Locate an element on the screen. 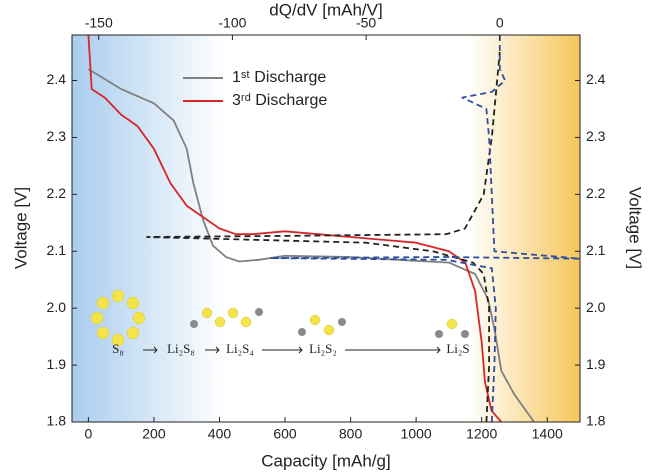  y-tick-label: 2.3 is located at coordinates (57, 136).